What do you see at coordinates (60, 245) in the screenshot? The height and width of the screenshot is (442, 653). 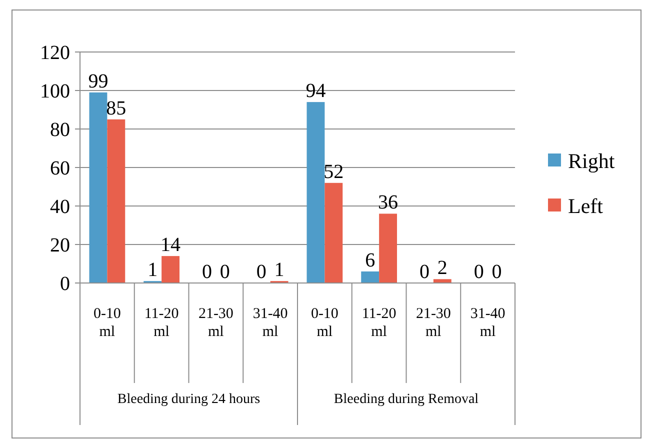 I see `y-tick-label: 20` at bounding box center [60, 245].